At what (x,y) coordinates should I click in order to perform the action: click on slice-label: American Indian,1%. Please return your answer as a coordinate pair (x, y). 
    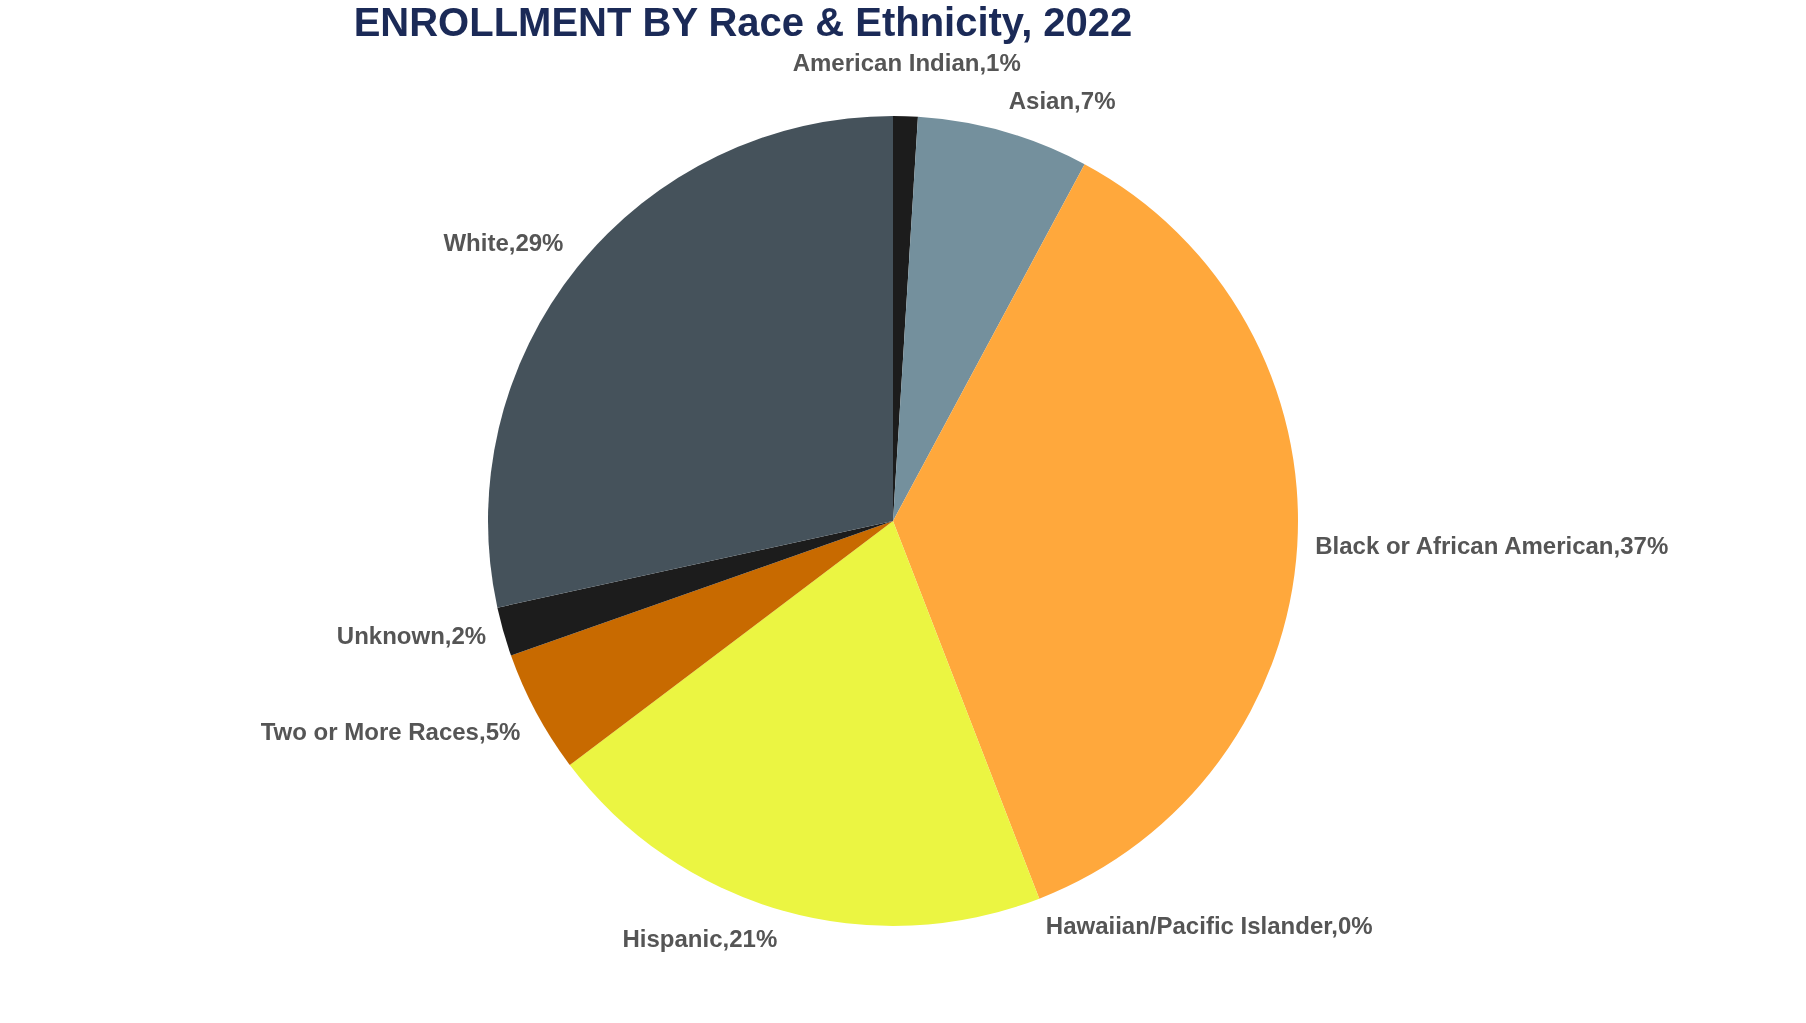
    Looking at the image, I should click on (906, 63).